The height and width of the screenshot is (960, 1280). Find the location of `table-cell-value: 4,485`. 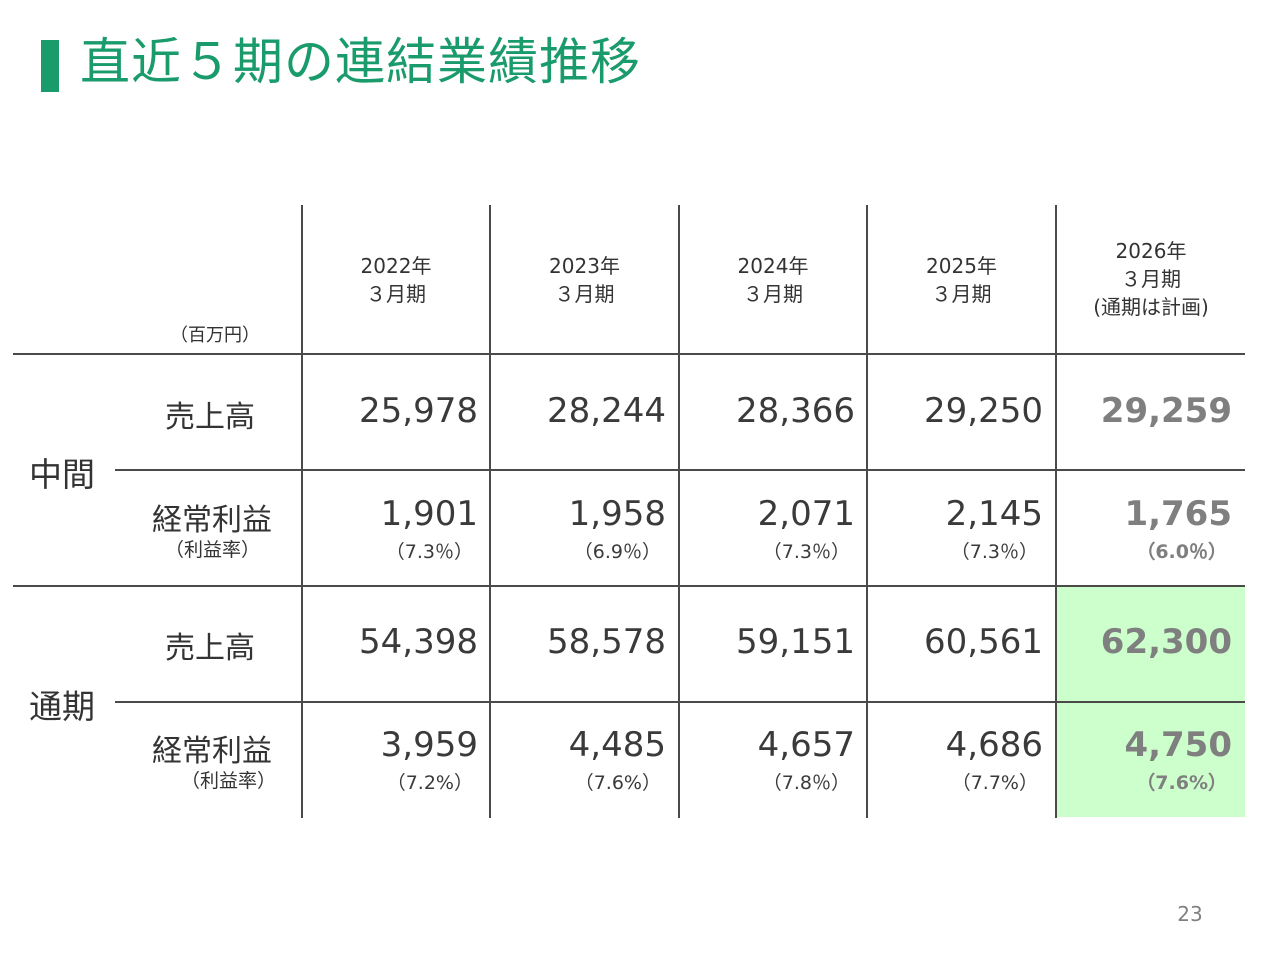

table-cell-value: 4,485 is located at coordinates (617, 745).